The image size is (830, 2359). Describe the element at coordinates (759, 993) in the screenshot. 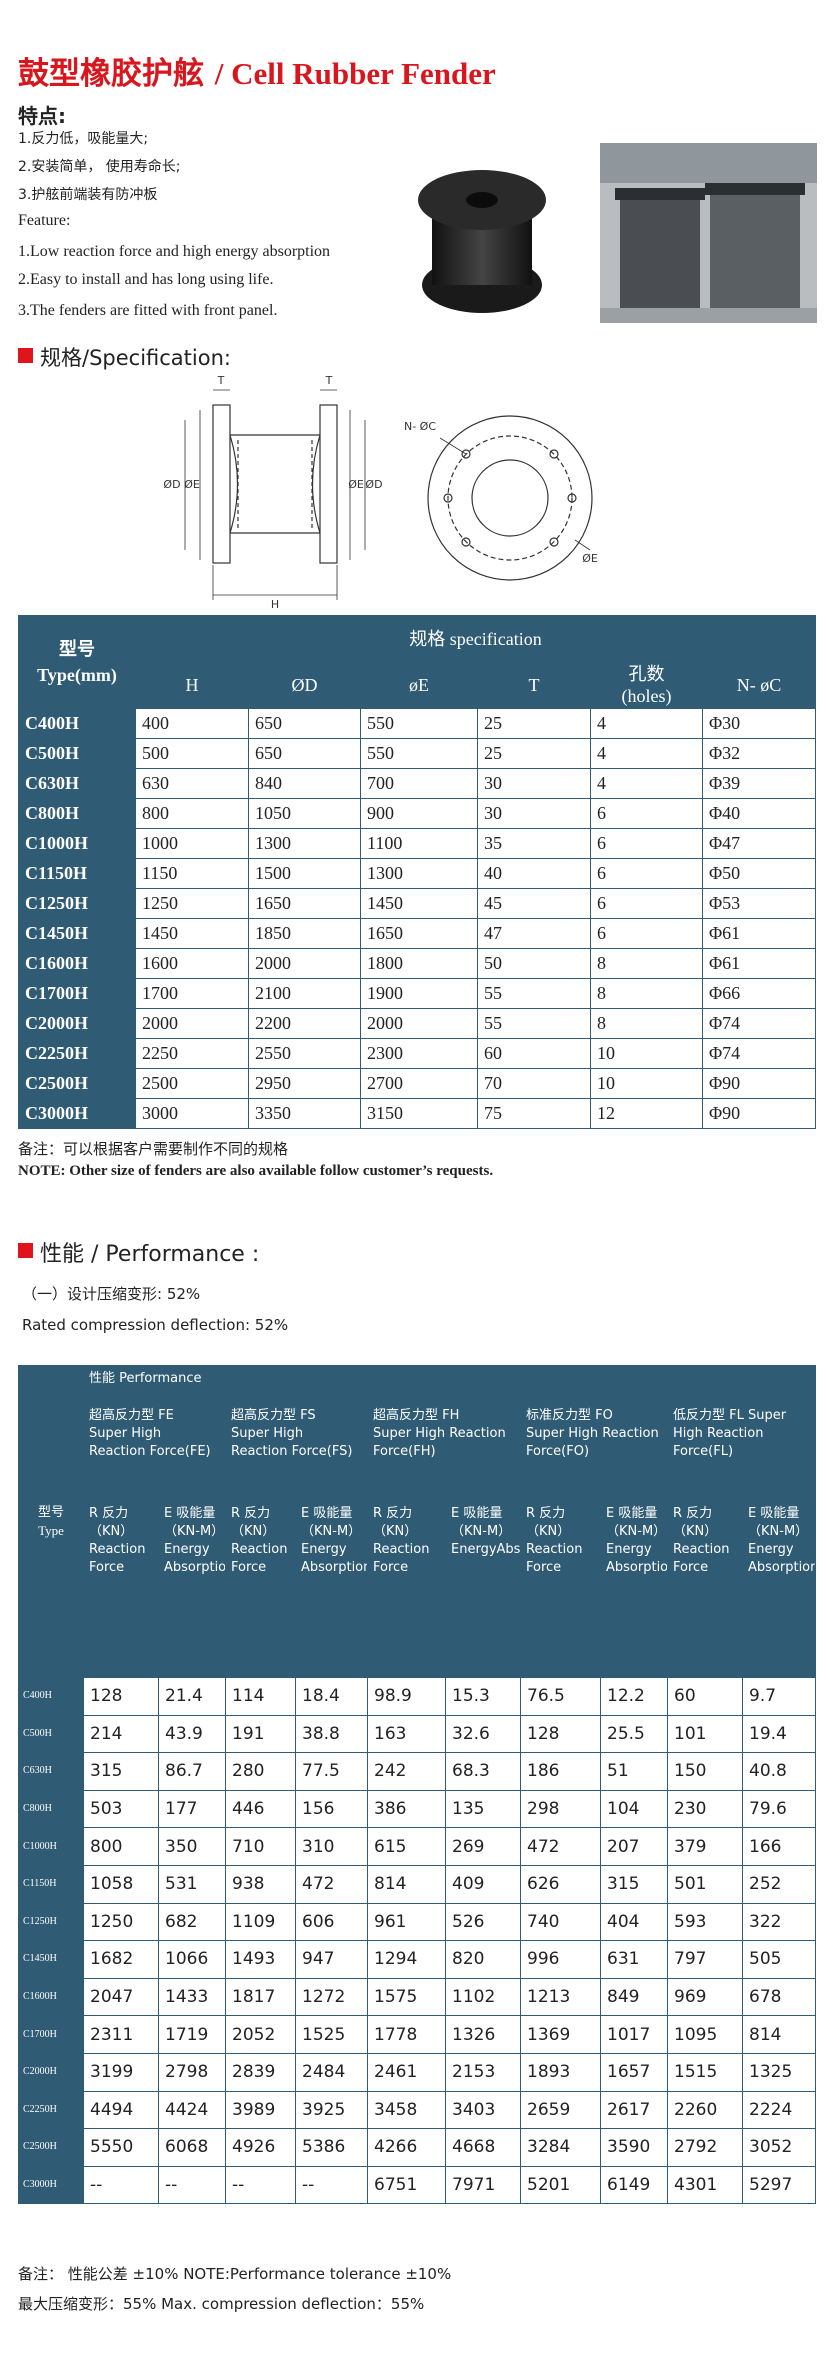

I see `cell: Φ66` at that location.